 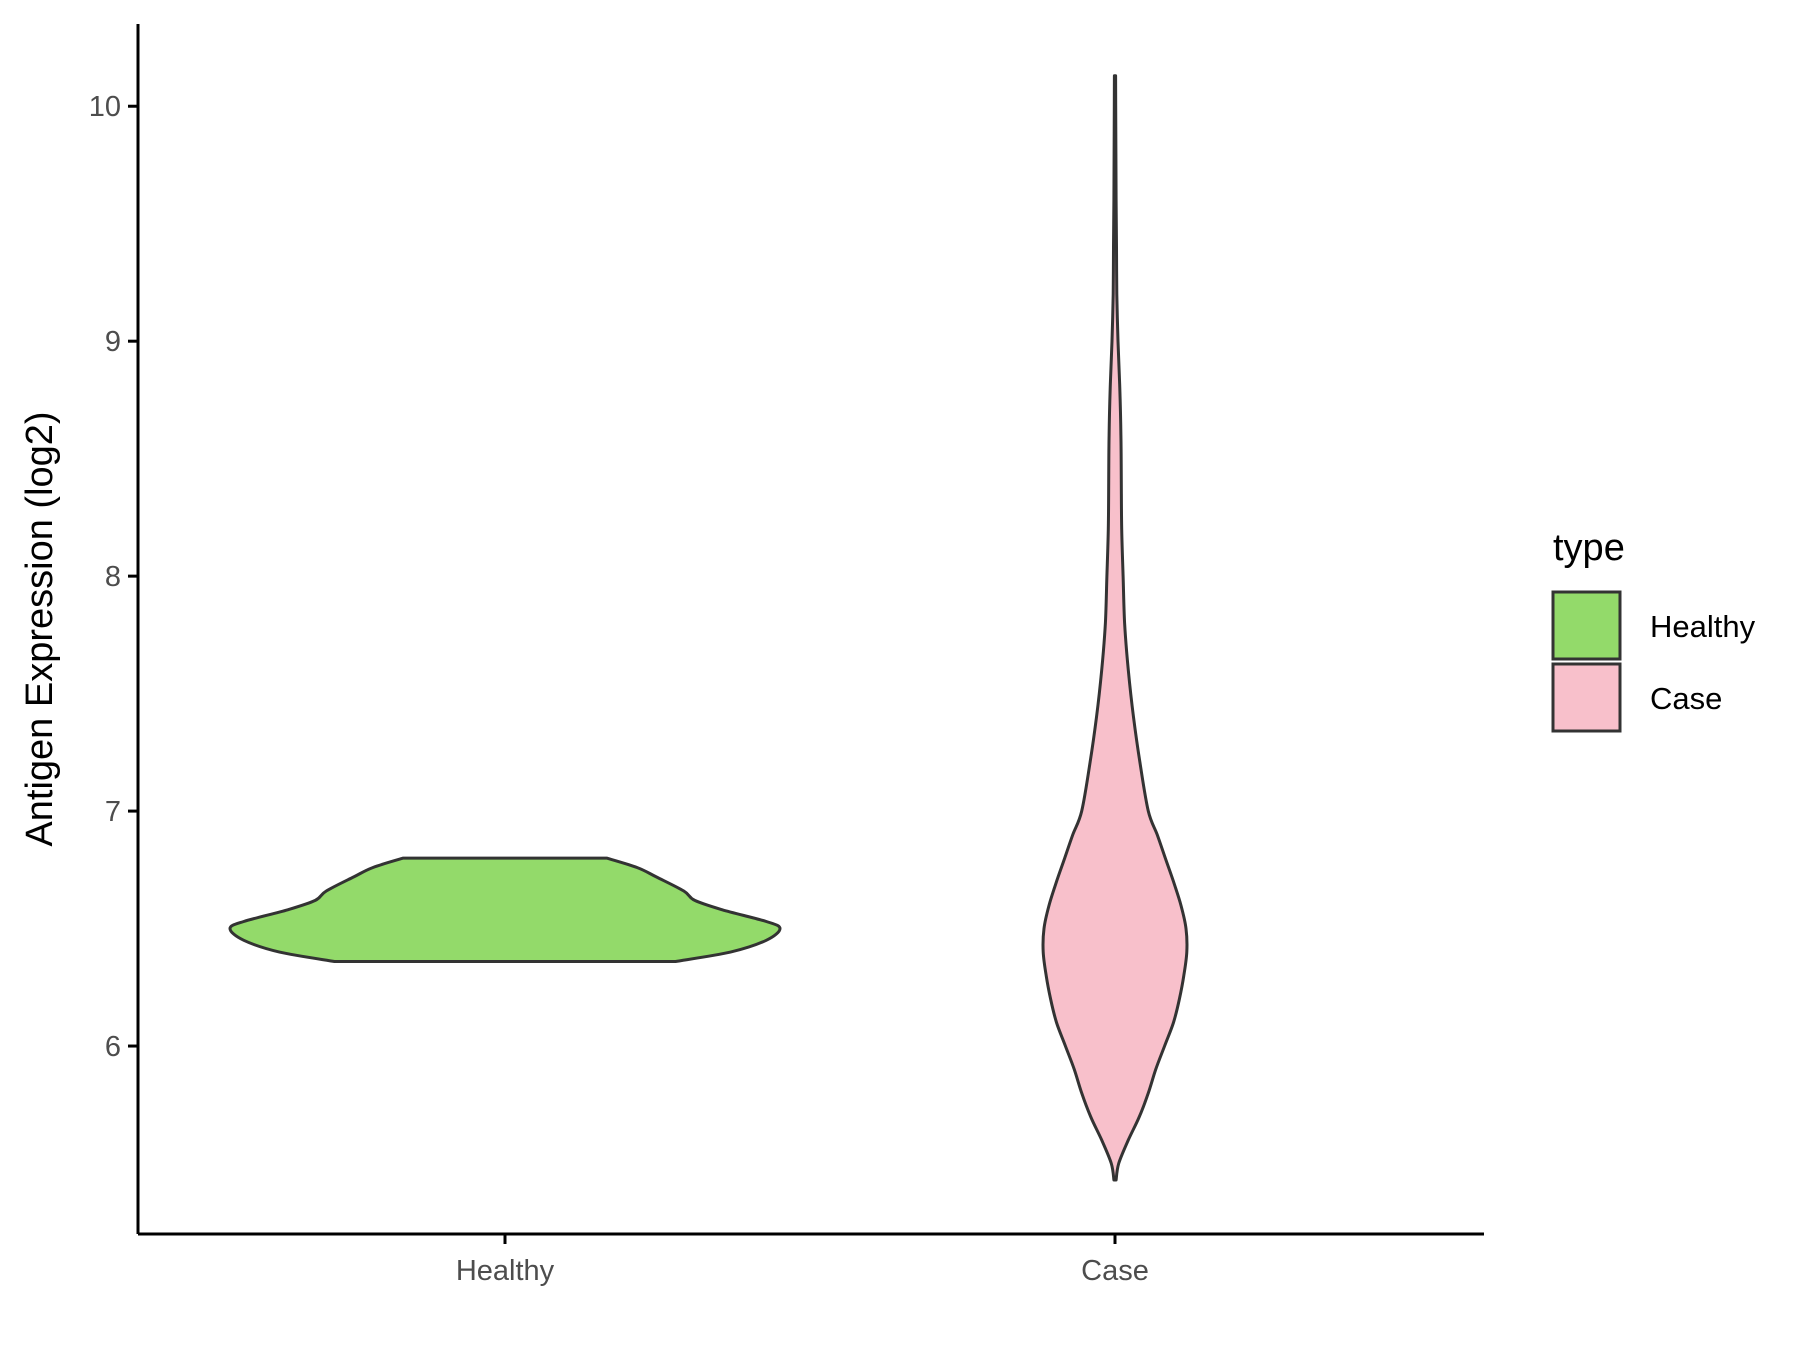 What do you see at coordinates (505, 1271) in the screenshot?
I see `x-tick-label: Healthy` at bounding box center [505, 1271].